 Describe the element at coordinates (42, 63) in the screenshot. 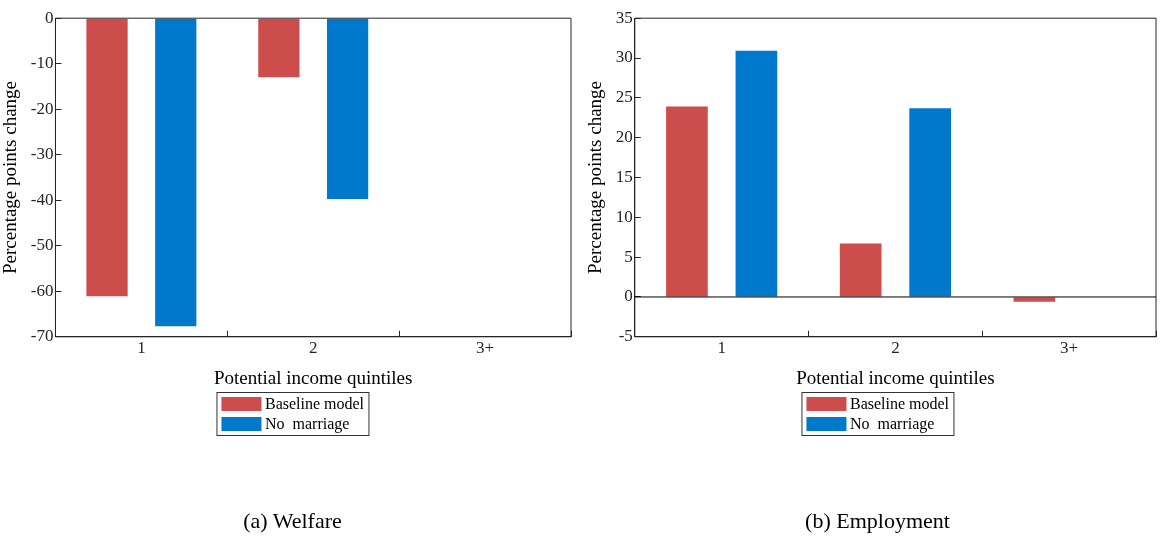

I see `y-tick-label: -10` at that location.